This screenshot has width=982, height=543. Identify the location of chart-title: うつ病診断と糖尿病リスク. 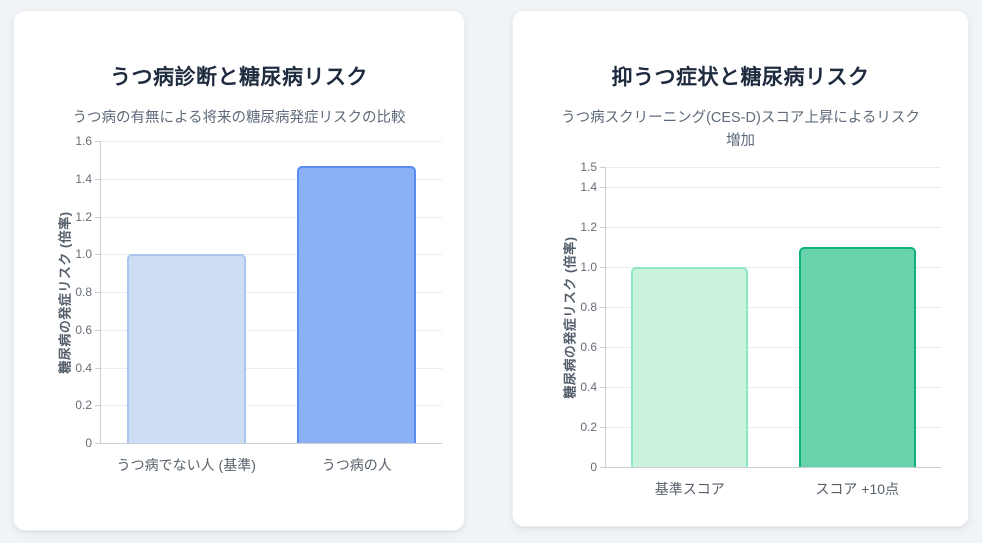
(239, 78).